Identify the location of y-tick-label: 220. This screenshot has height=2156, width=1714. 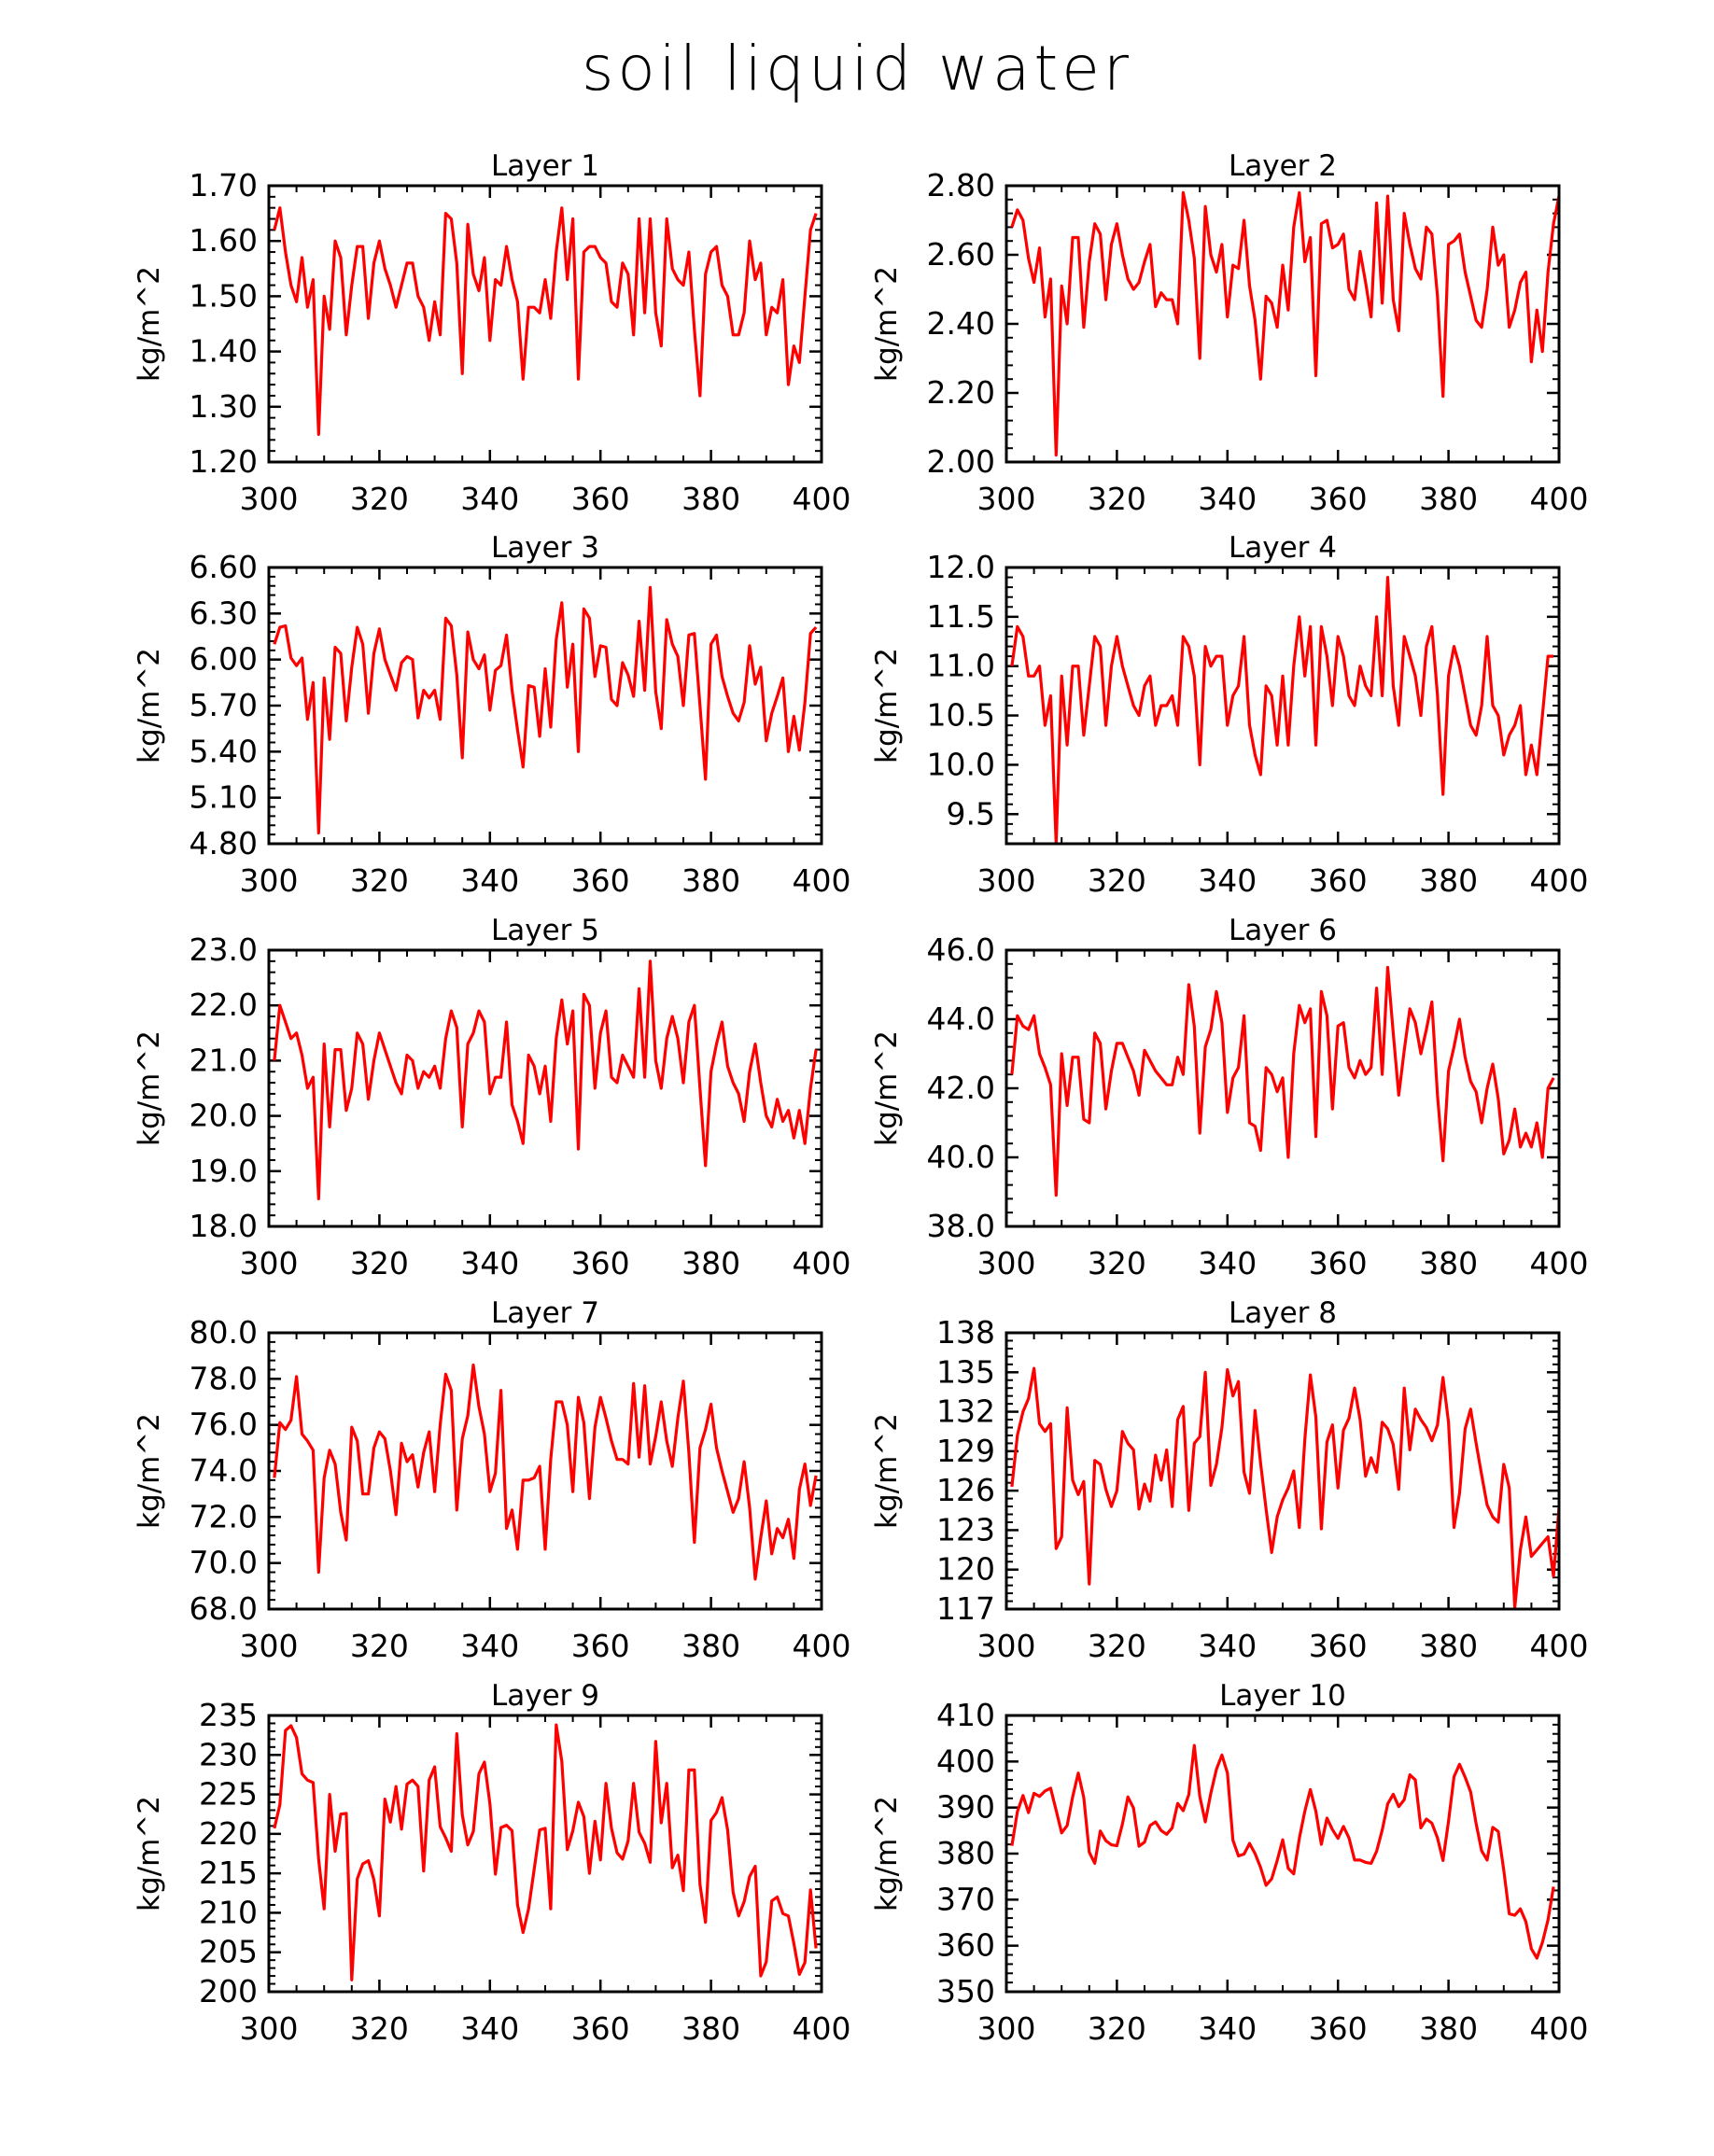
(229, 1833).